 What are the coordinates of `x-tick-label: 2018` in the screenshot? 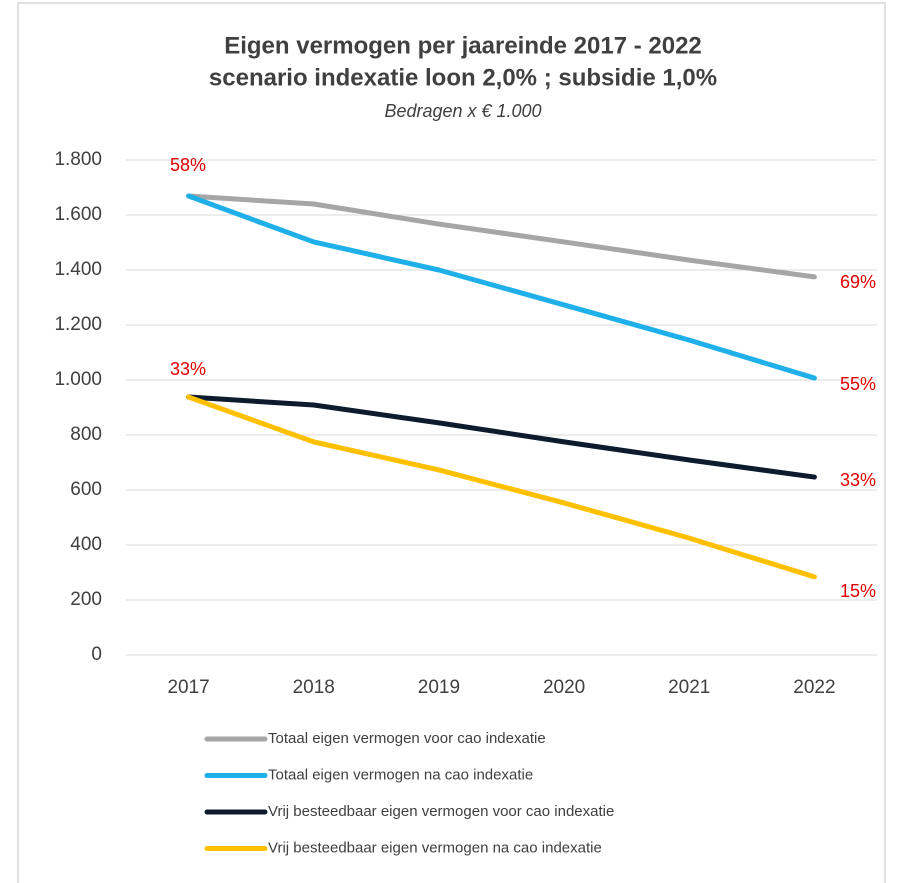 It's located at (314, 687).